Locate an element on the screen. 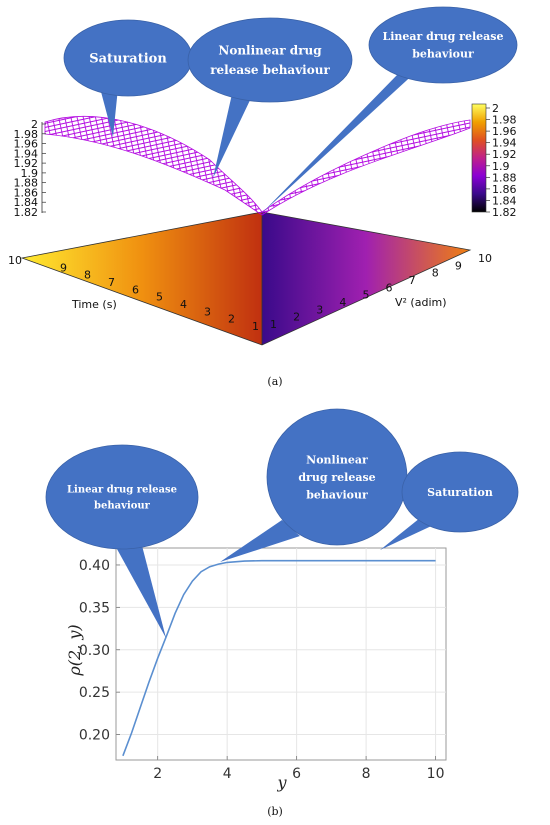  series-line-rho is located at coordinates (279, 658).